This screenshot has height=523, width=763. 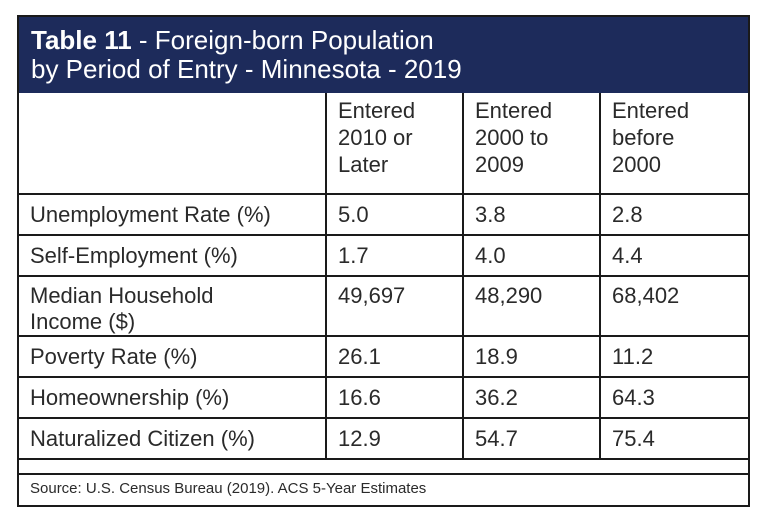 I want to click on column-header-2000-2009: Entered 2000 to 2009, so click(x=531, y=144).